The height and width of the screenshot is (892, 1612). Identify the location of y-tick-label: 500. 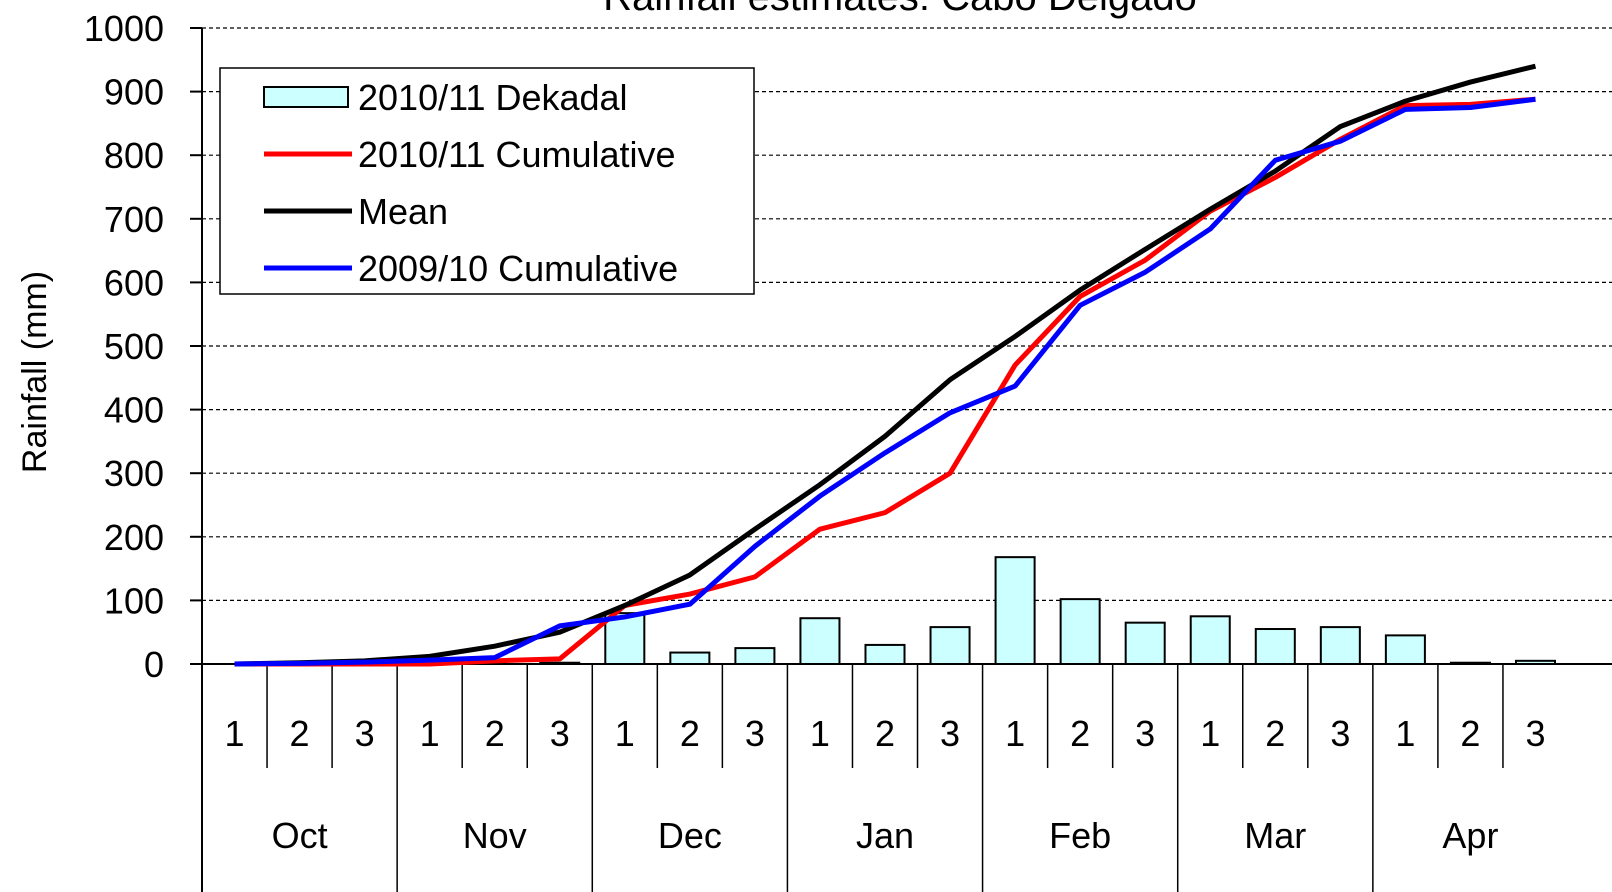
(134, 346).